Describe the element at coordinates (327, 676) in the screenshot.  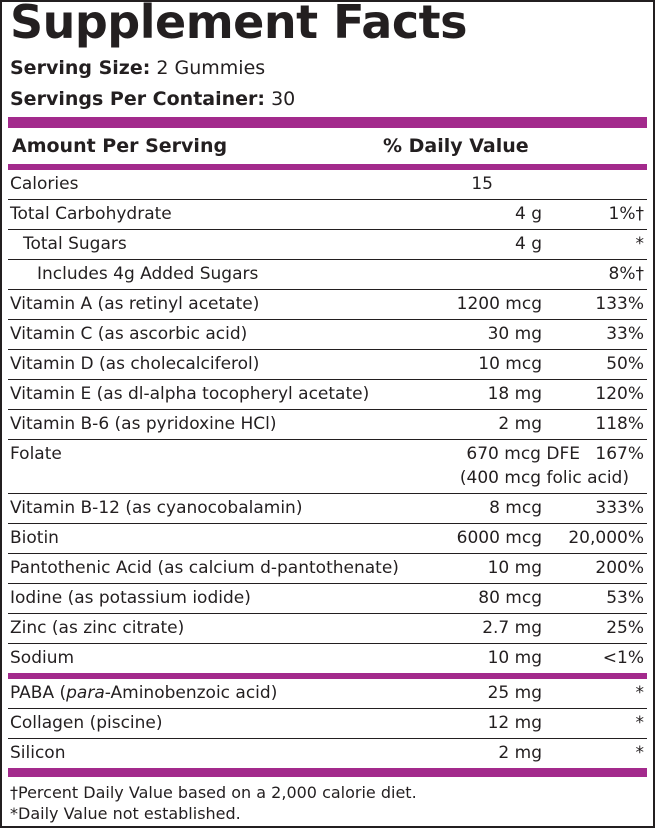
I see `section-divider-bar` at that location.